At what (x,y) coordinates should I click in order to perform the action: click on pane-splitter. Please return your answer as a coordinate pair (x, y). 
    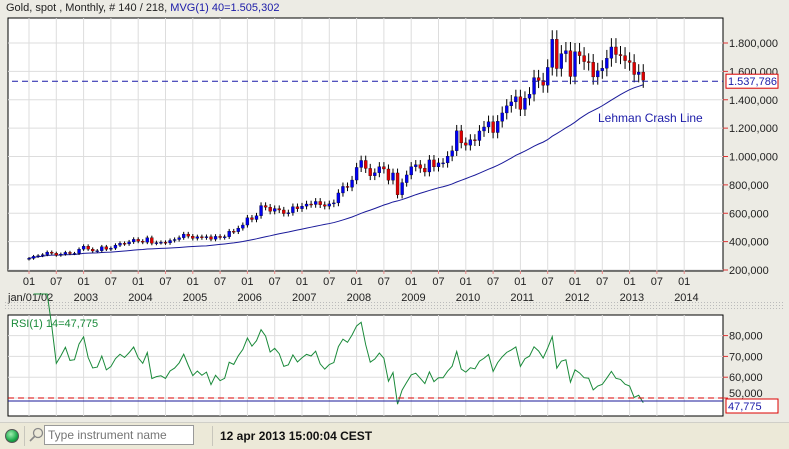
    Looking at the image, I should click on (394, 305).